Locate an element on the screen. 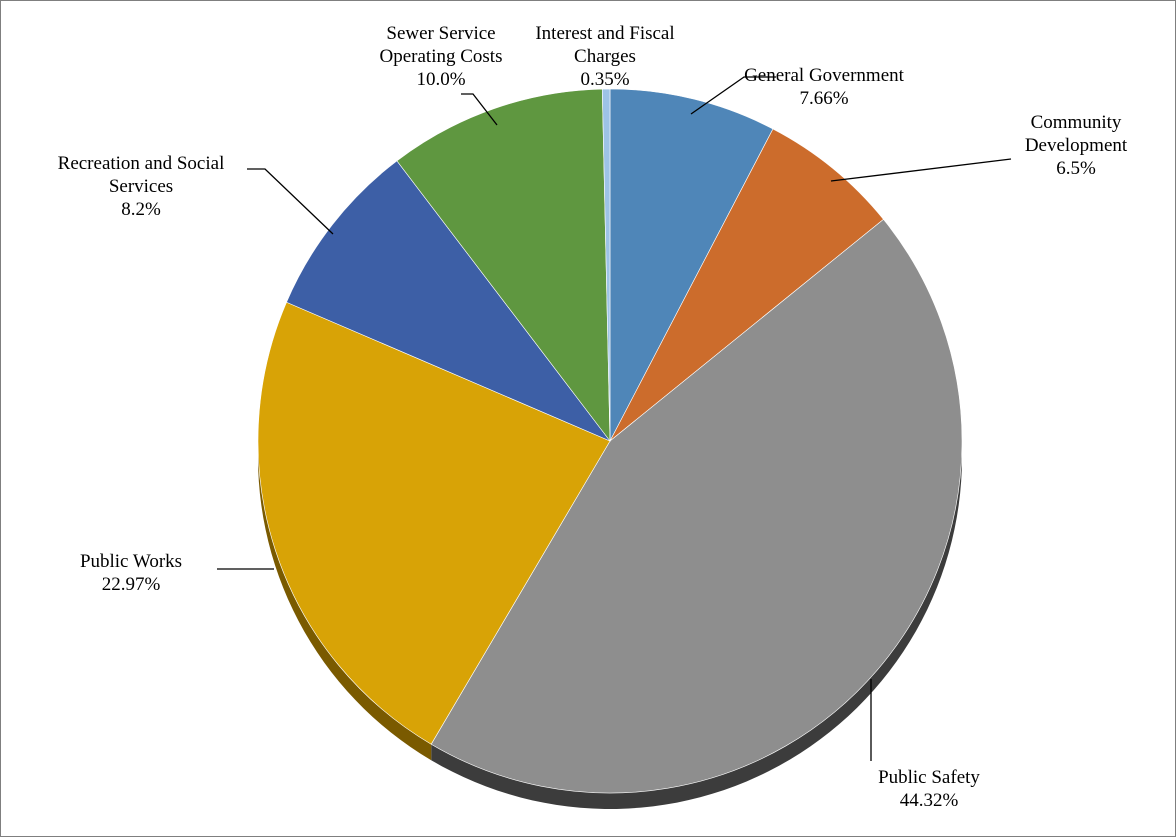  slice-label-7: Interest and Fiscal Charges 0.35% is located at coordinates (604, 56).